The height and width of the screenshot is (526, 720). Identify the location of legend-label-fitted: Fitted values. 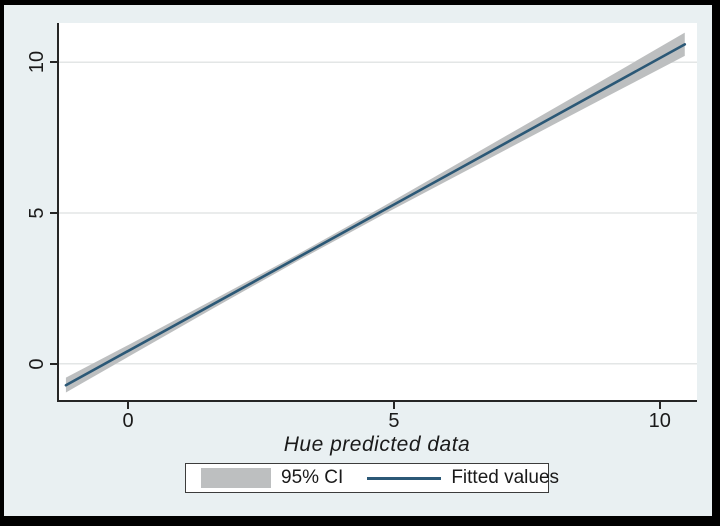
(505, 477).